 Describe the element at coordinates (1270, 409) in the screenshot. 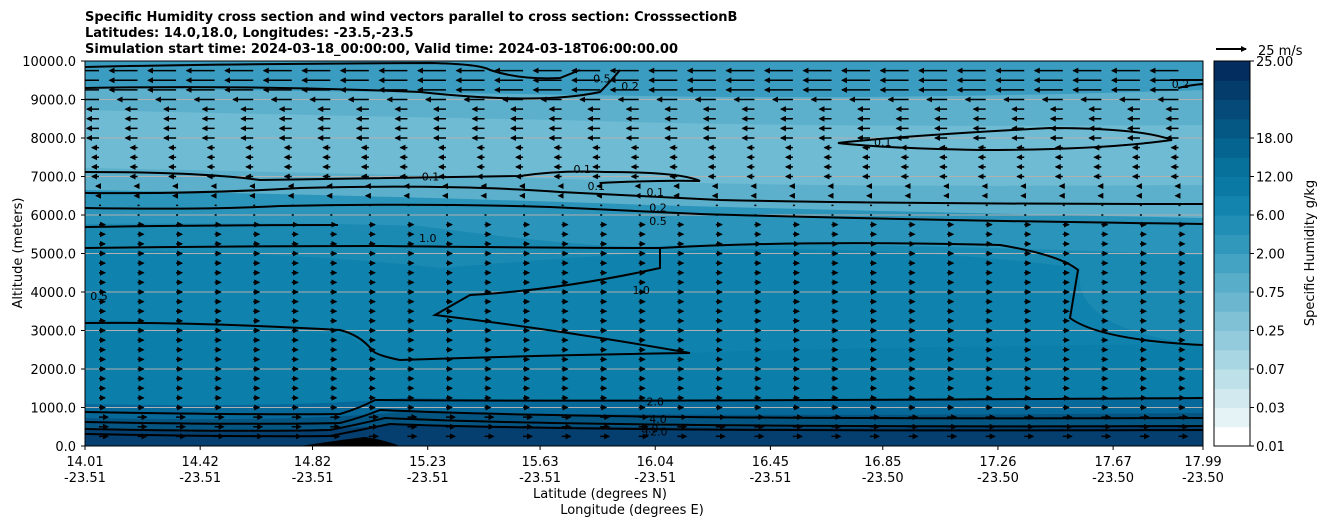

I see `colorbar-tick-label: 0.03` at that location.